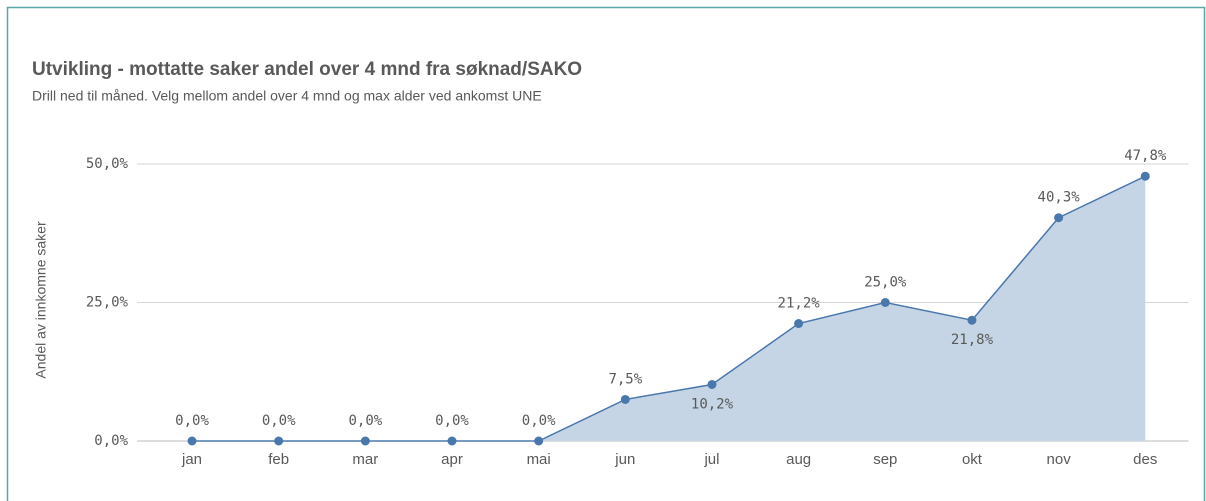 This screenshot has width=1206, height=501. What do you see at coordinates (191, 459) in the screenshot?
I see `x-tick-label: jan` at bounding box center [191, 459].